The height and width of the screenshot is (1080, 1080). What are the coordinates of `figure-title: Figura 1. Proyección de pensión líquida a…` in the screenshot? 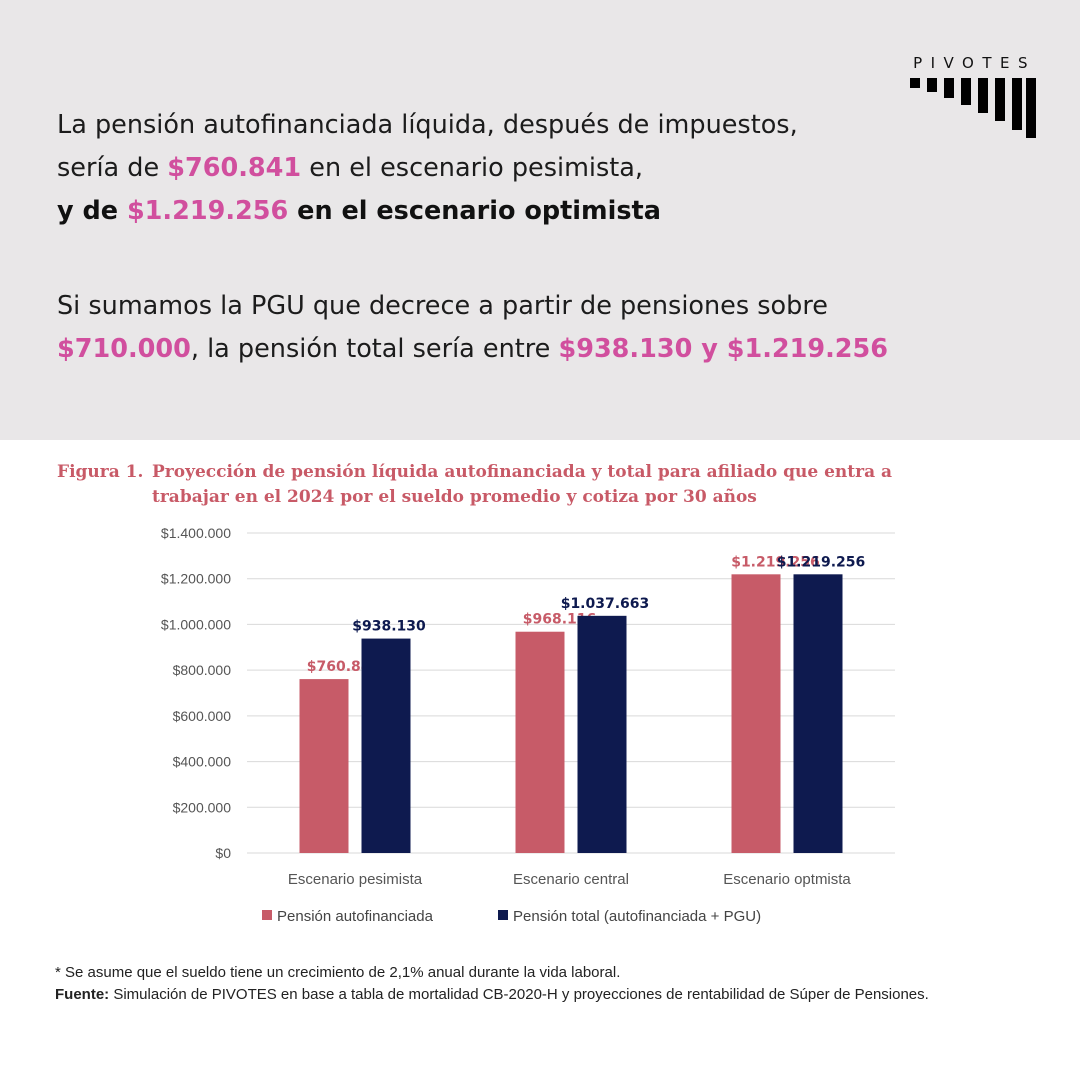 It's located at (504, 485).